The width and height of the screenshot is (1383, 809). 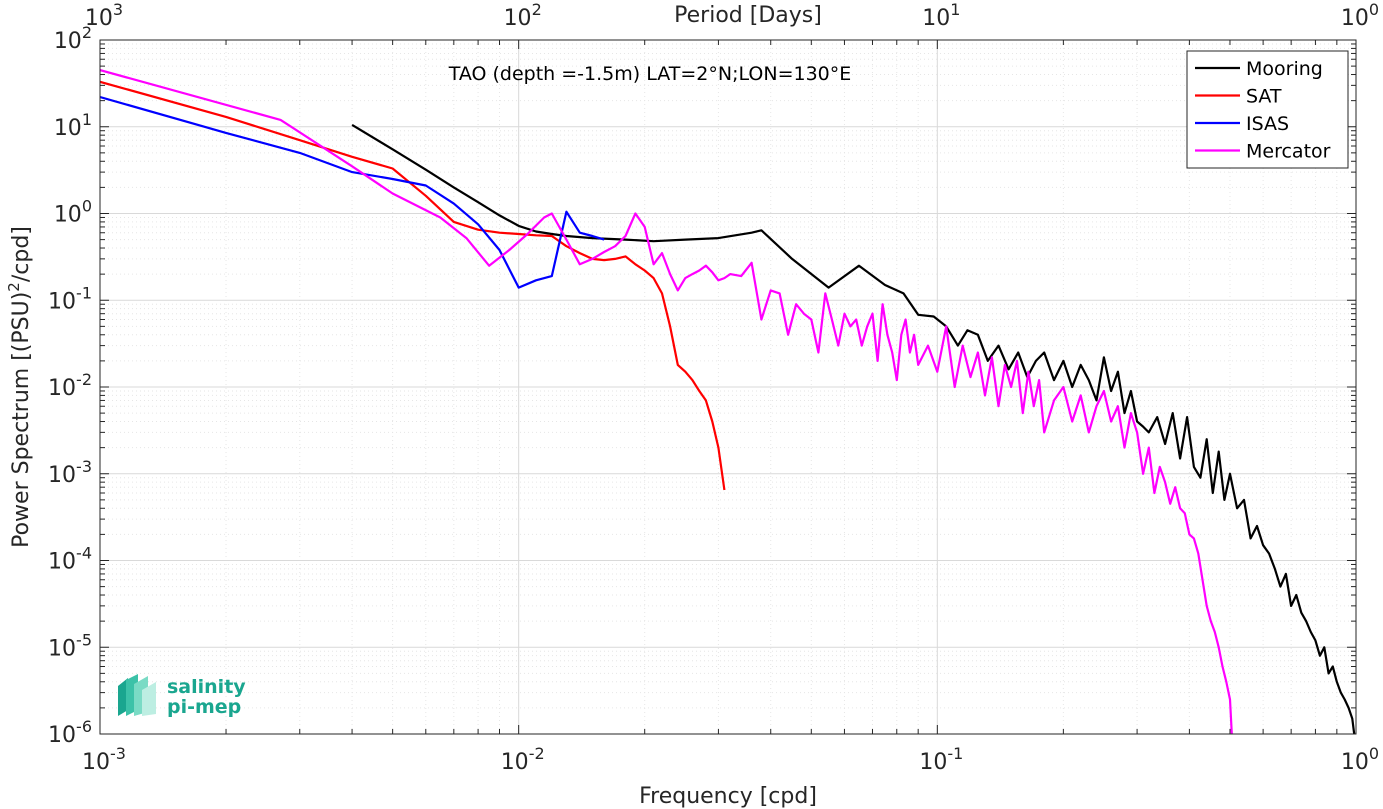 What do you see at coordinates (73, 125) in the screenshot?
I see `y-tick-label: 10¹` at bounding box center [73, 125].